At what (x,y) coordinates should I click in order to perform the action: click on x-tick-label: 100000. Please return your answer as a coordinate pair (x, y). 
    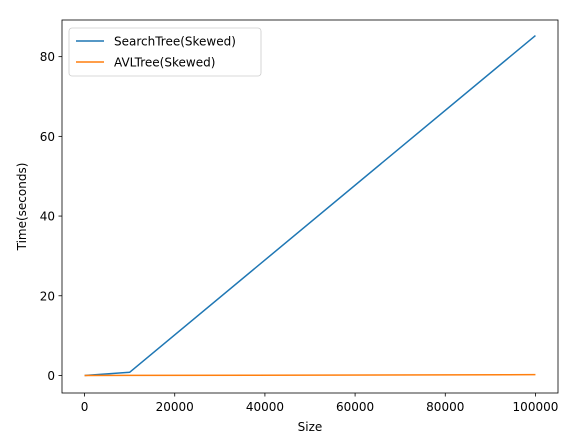
    Looking at the image, I should click on (536, 407).